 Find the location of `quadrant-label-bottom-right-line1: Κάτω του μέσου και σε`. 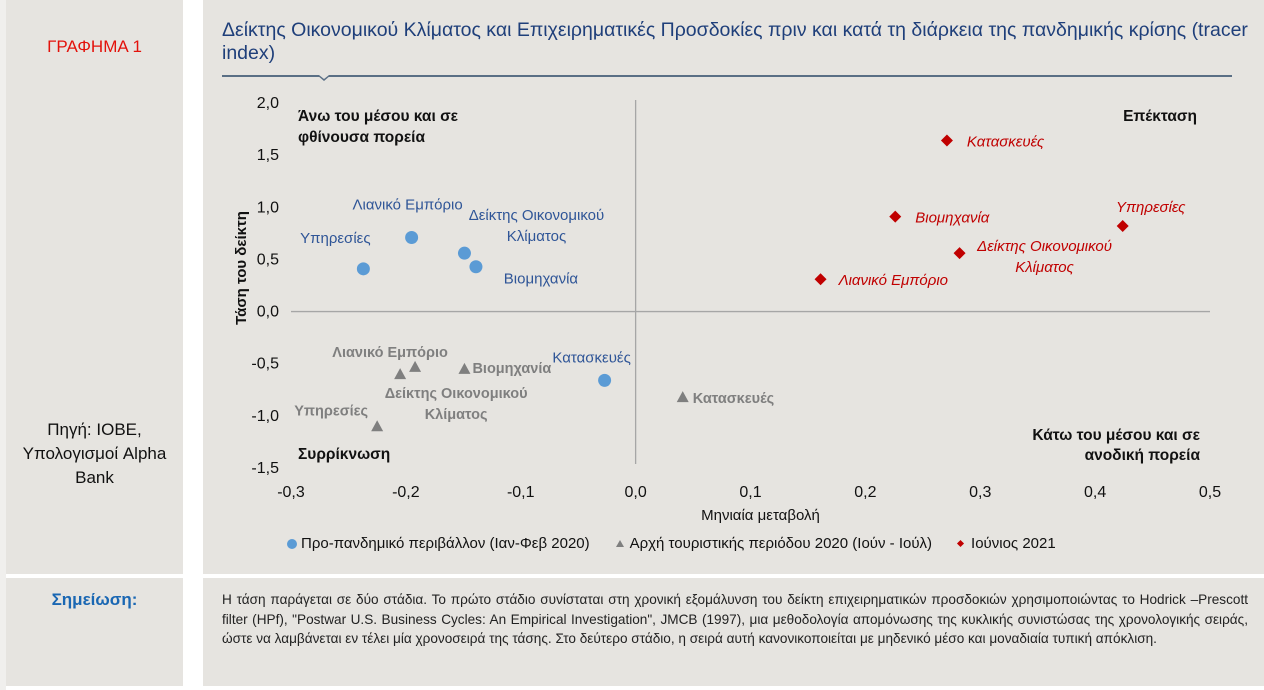

quadrant-label-bottom-right-line1: Κάτω του μέσου και σε is located at coordinates (1116, 435).